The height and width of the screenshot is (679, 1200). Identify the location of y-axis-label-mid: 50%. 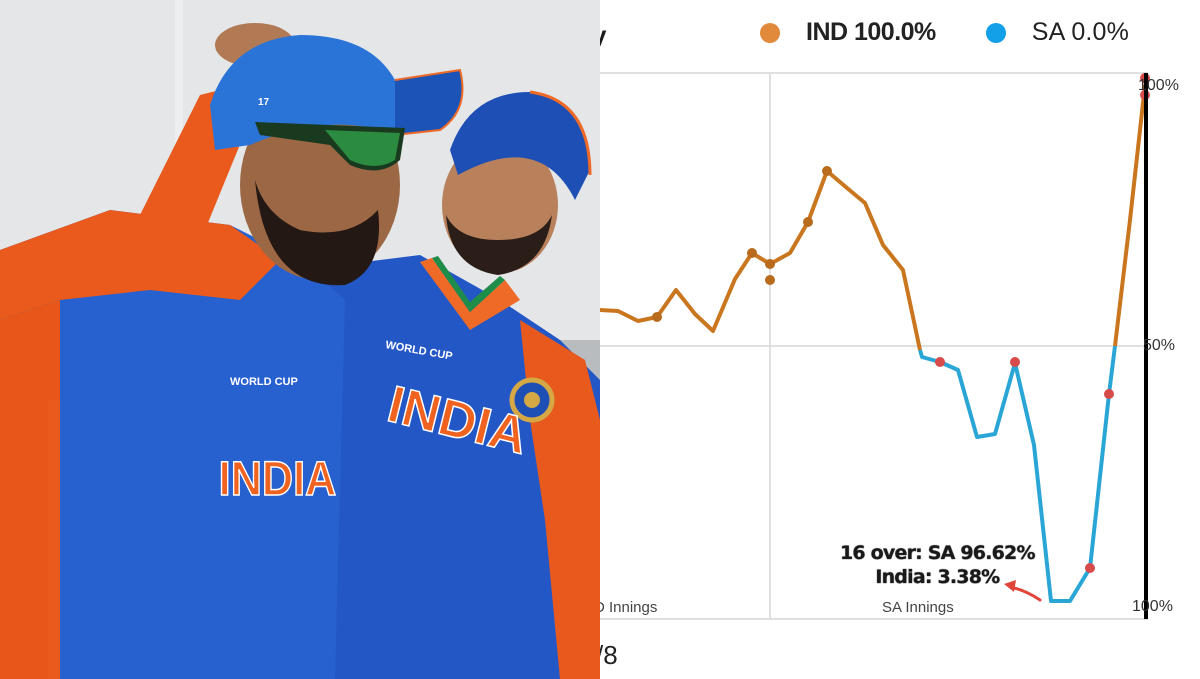
(1159, 345).